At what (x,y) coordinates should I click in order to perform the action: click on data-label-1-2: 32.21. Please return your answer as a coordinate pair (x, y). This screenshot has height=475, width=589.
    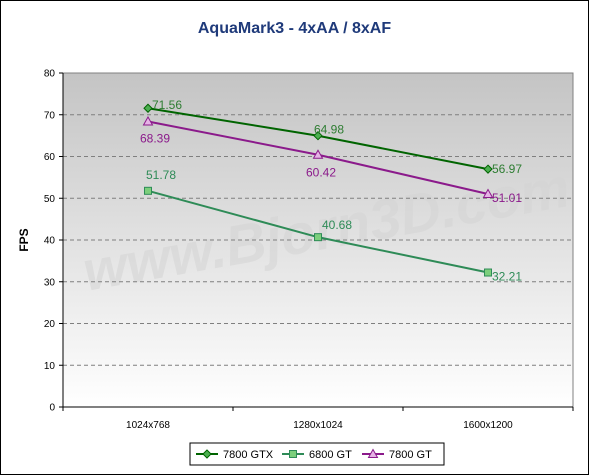
    Looking at the image, I should click on (507, 277).